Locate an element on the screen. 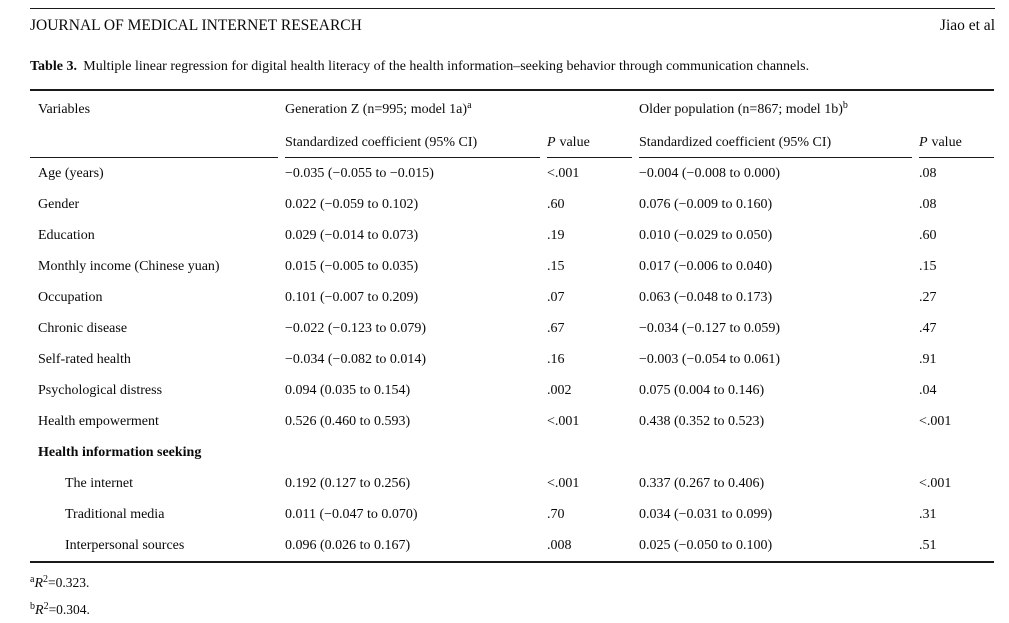 The image size is (1009, 623). older-coefficient: 0.025 (−0.050 to 0.100) is located at coordinates (706, 545).